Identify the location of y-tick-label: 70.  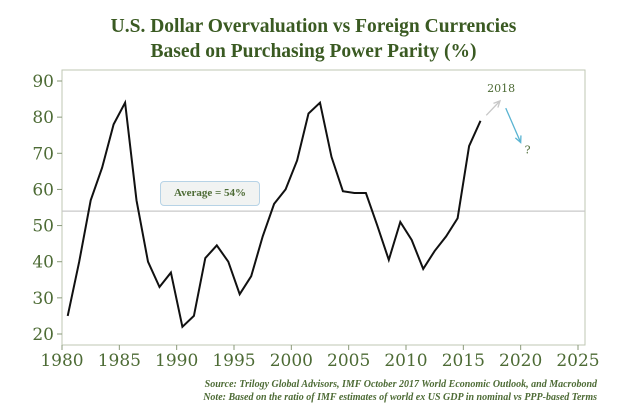
(43, 154).